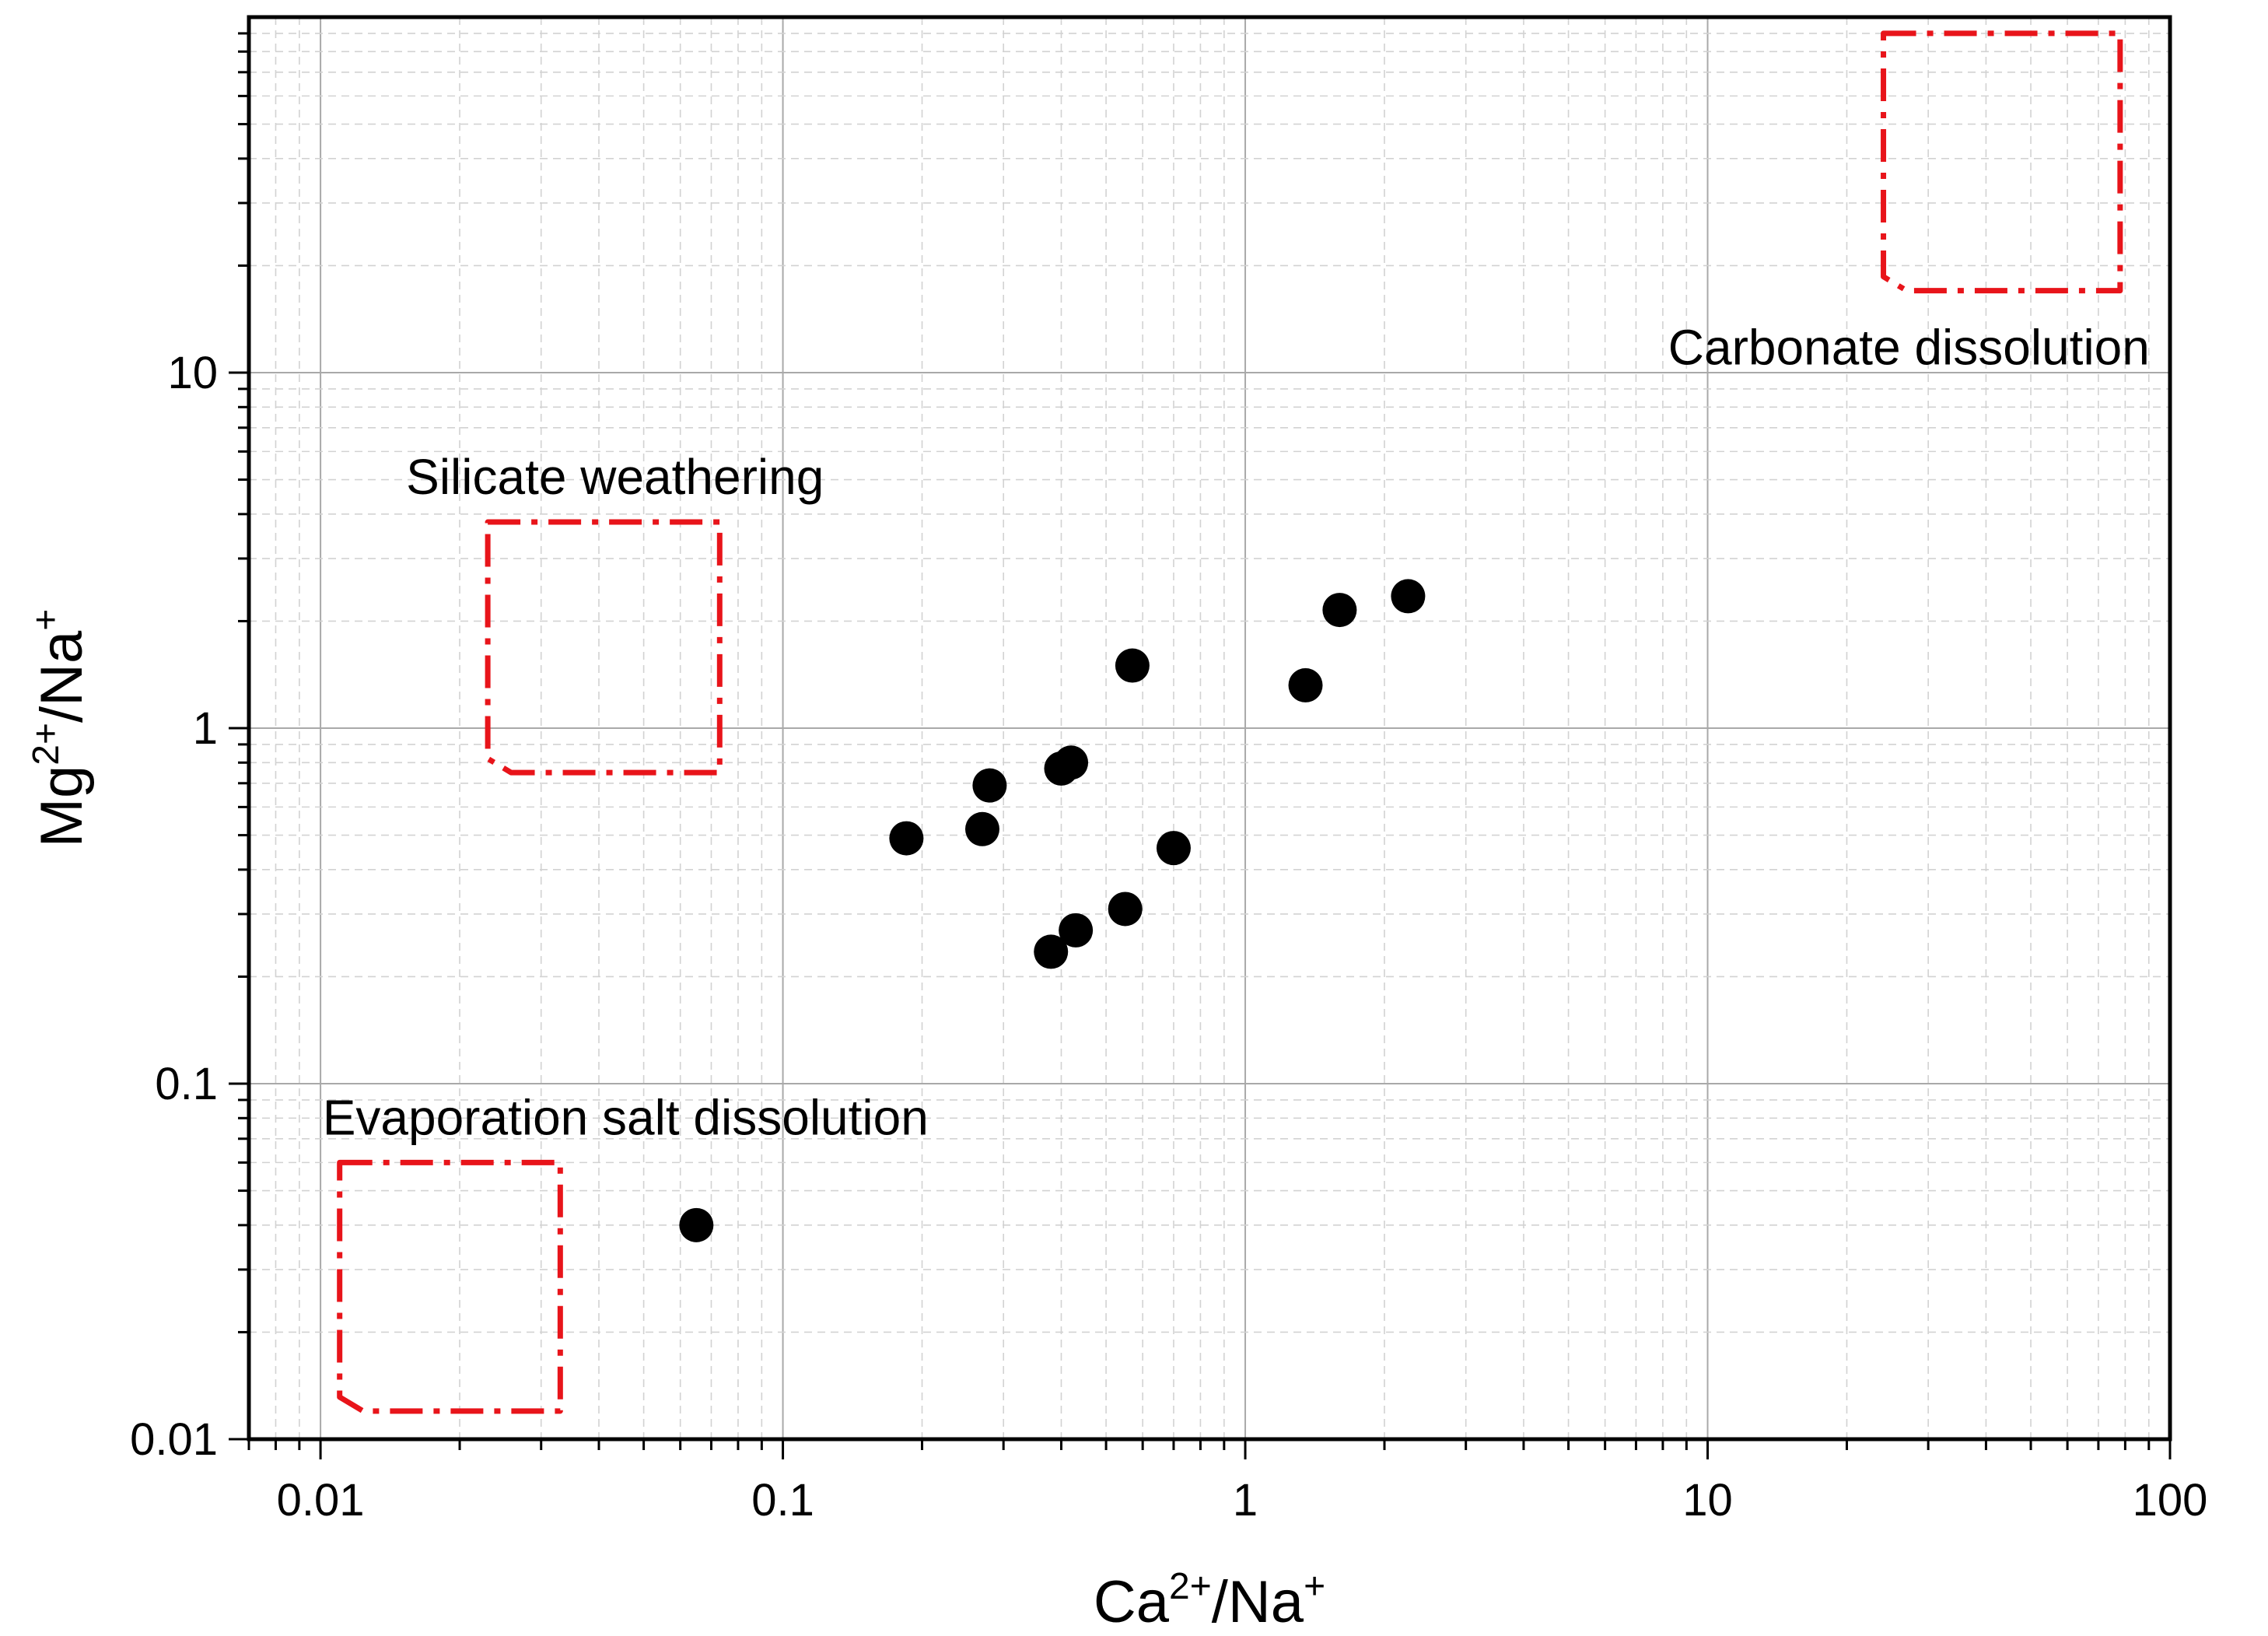  Describe the element at coordinates (626, 1117) in the screenshot. I see `region-label: Evaporation salt dissolution` at that location.